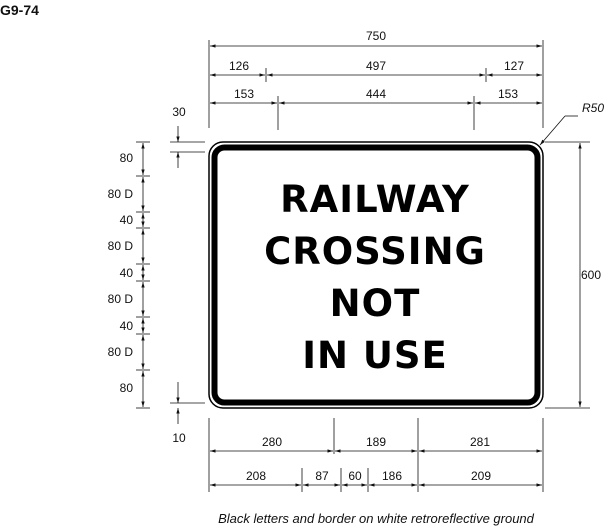 Image resolution: width=614 pixels, height=527 pixels. I want to click on dim-bottom1-right: 281, so click(480, 442).